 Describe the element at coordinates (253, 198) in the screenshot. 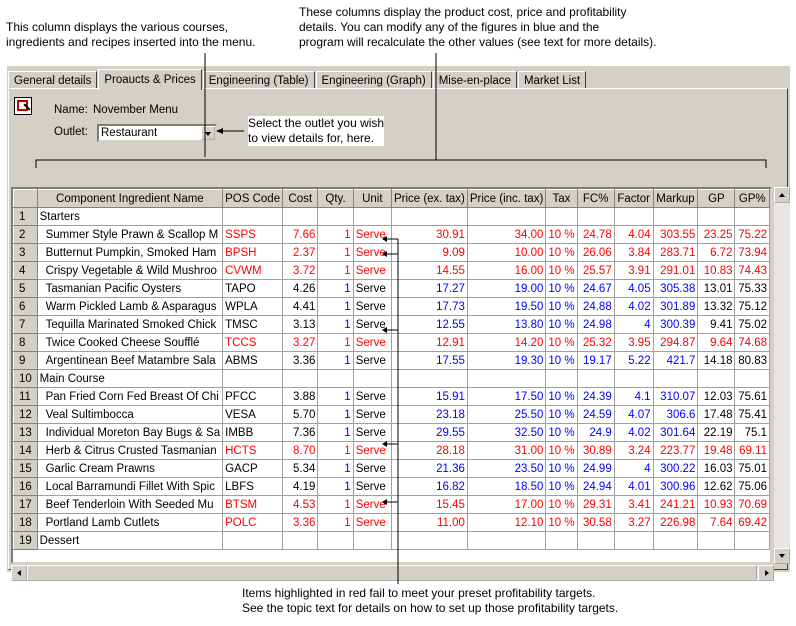

I see `col-header-pos-code: POS Code` at that location.